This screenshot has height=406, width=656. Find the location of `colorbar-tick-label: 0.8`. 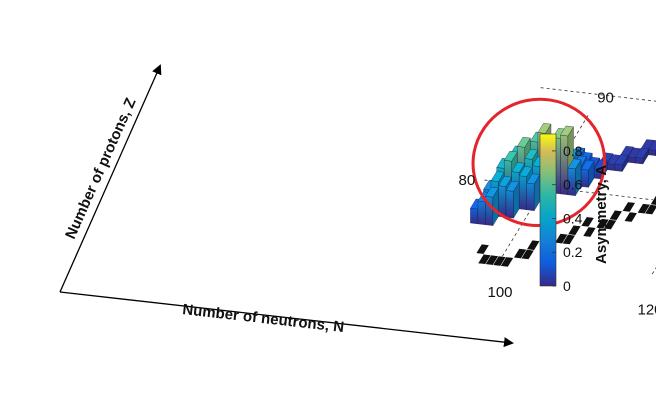

colorbar-tick-label: 0.8 is located at coordinates (573, 151).